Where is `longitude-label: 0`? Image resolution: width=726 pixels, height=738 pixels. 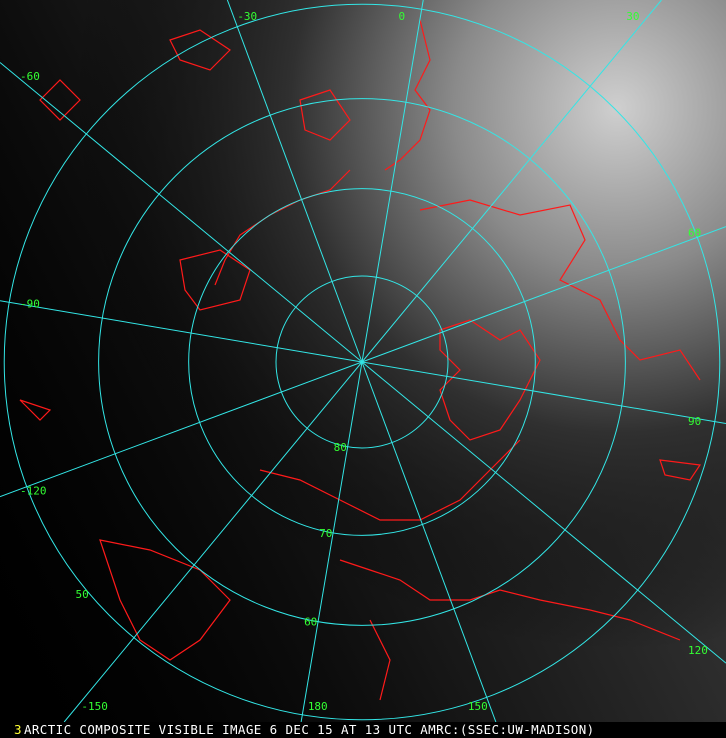
longitude-label: 0 is located at coordinates (402, 16).